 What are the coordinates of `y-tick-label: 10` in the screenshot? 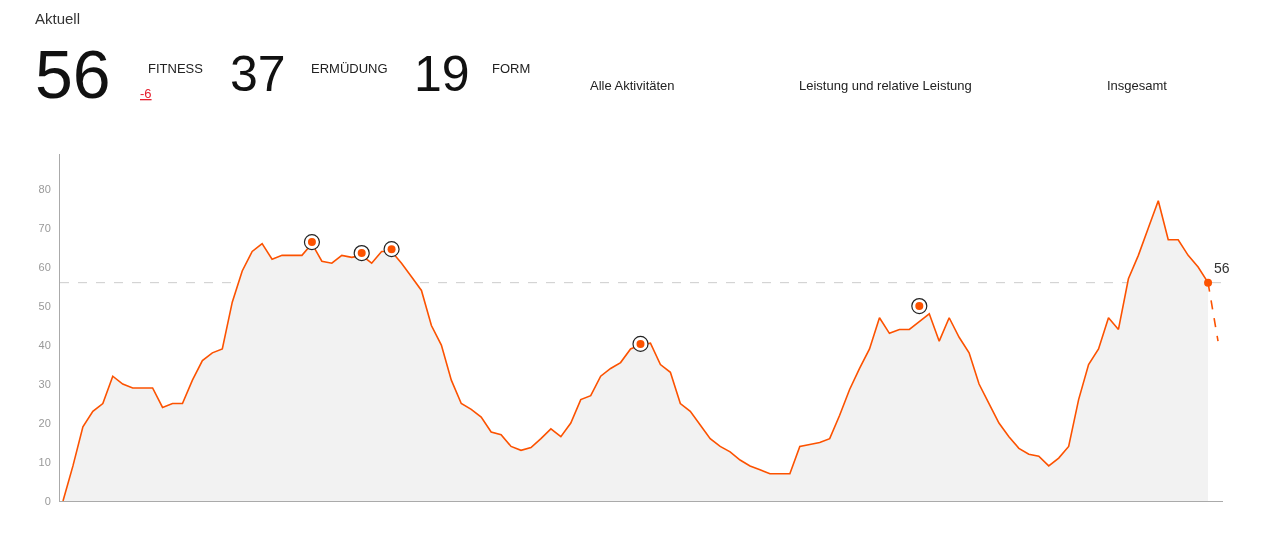 It's located at (44, 461).